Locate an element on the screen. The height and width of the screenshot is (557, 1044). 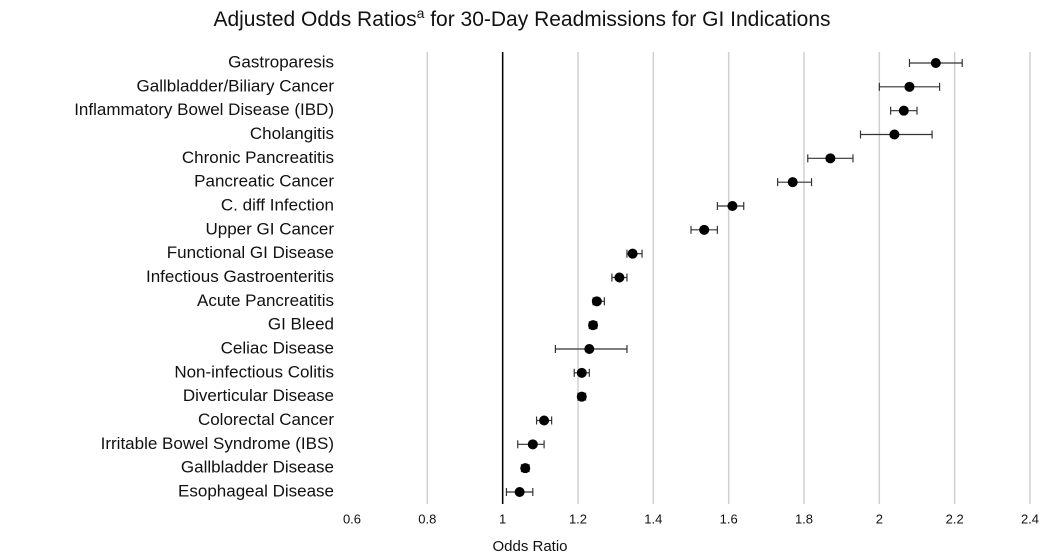
category-label: Non-infectious Colitis is located at coordinates (254, 371).